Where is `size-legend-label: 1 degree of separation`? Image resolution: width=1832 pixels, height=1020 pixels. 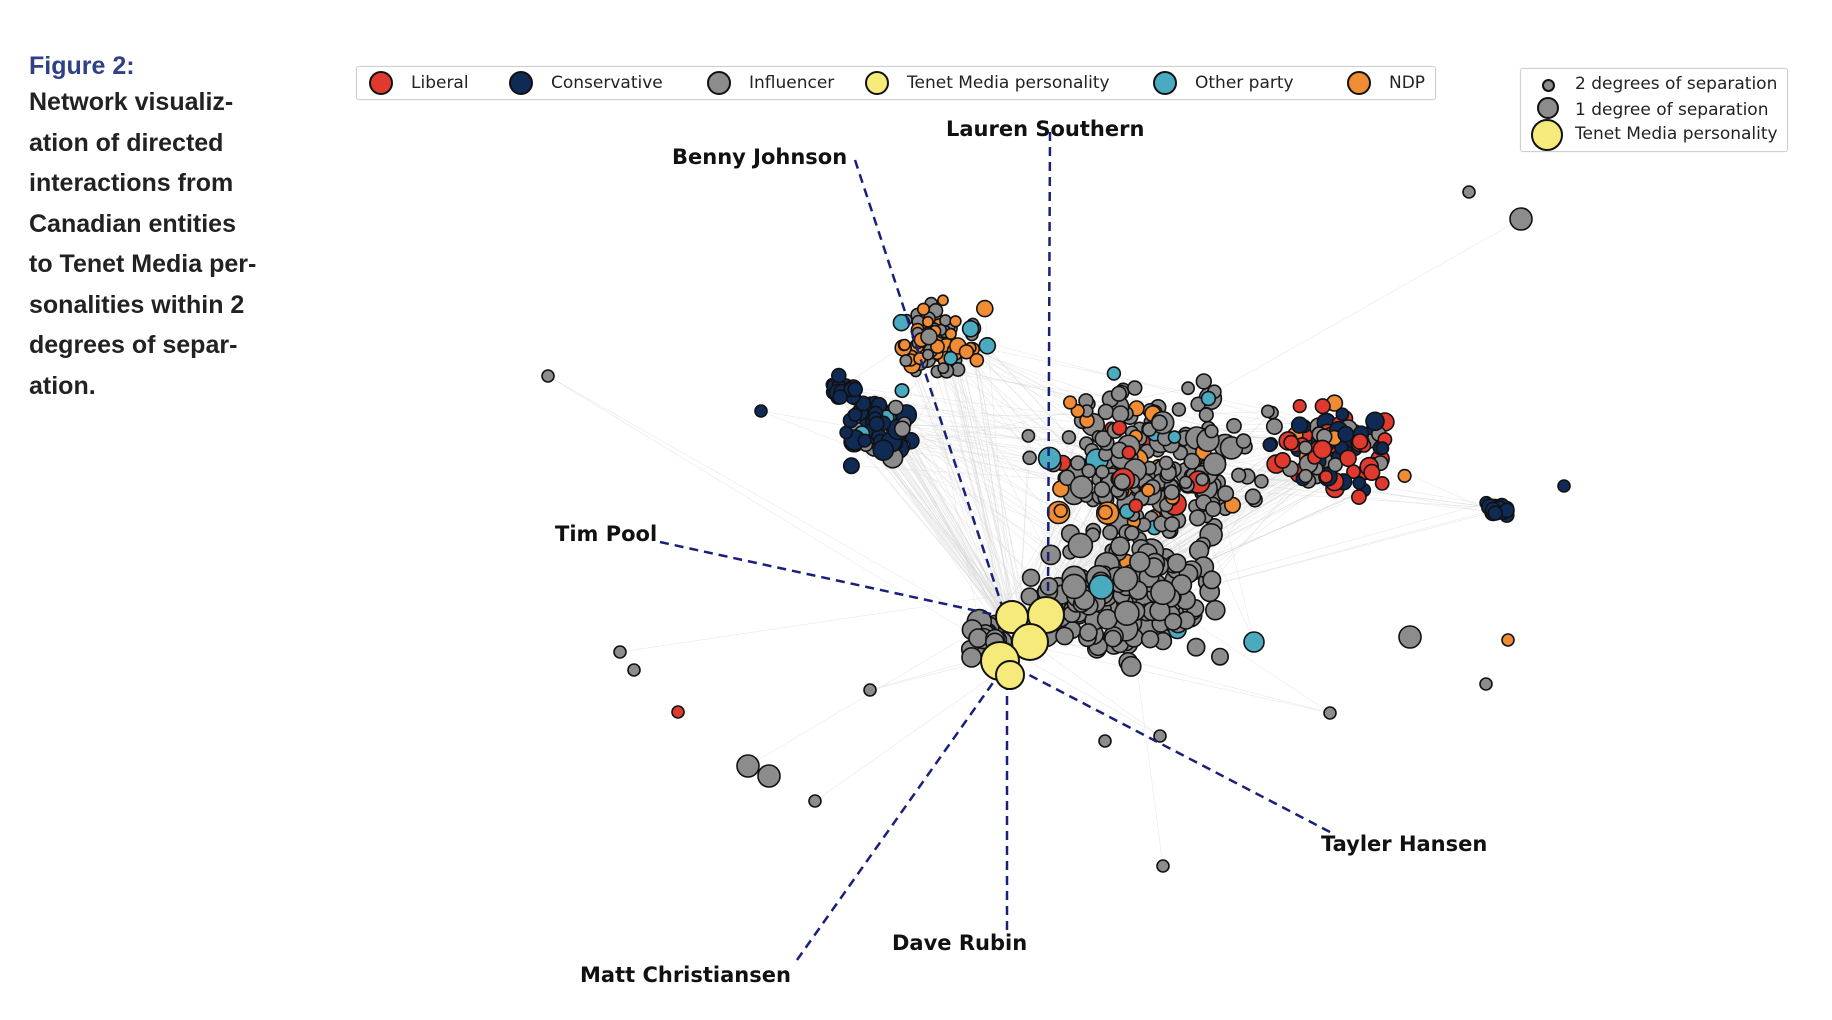
size-legend-label: 1 degree of separation is located at coordinates (1672, 110).